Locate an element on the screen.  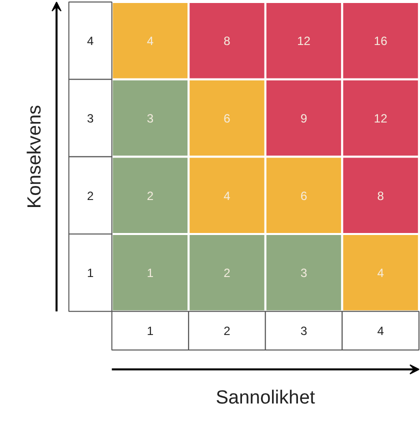
x-tick-label: 4 is located at coordinates (380, 331).